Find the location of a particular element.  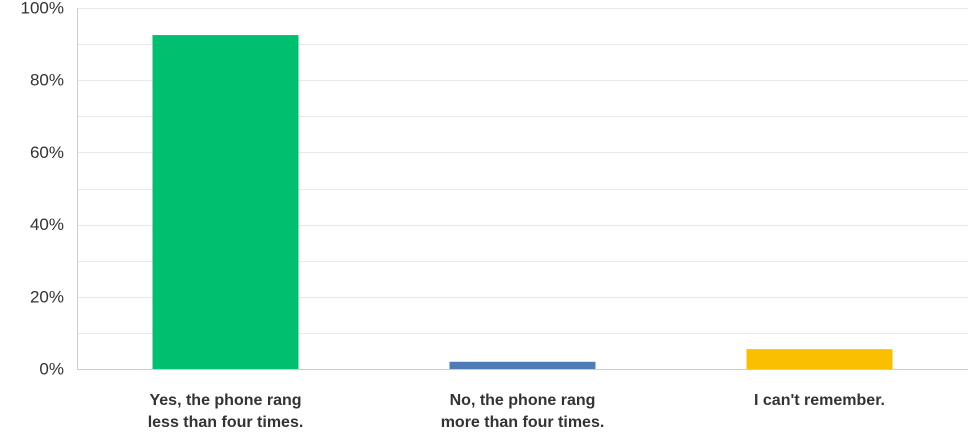

y-tick-label: 0% is located at coordinates (51, 369).